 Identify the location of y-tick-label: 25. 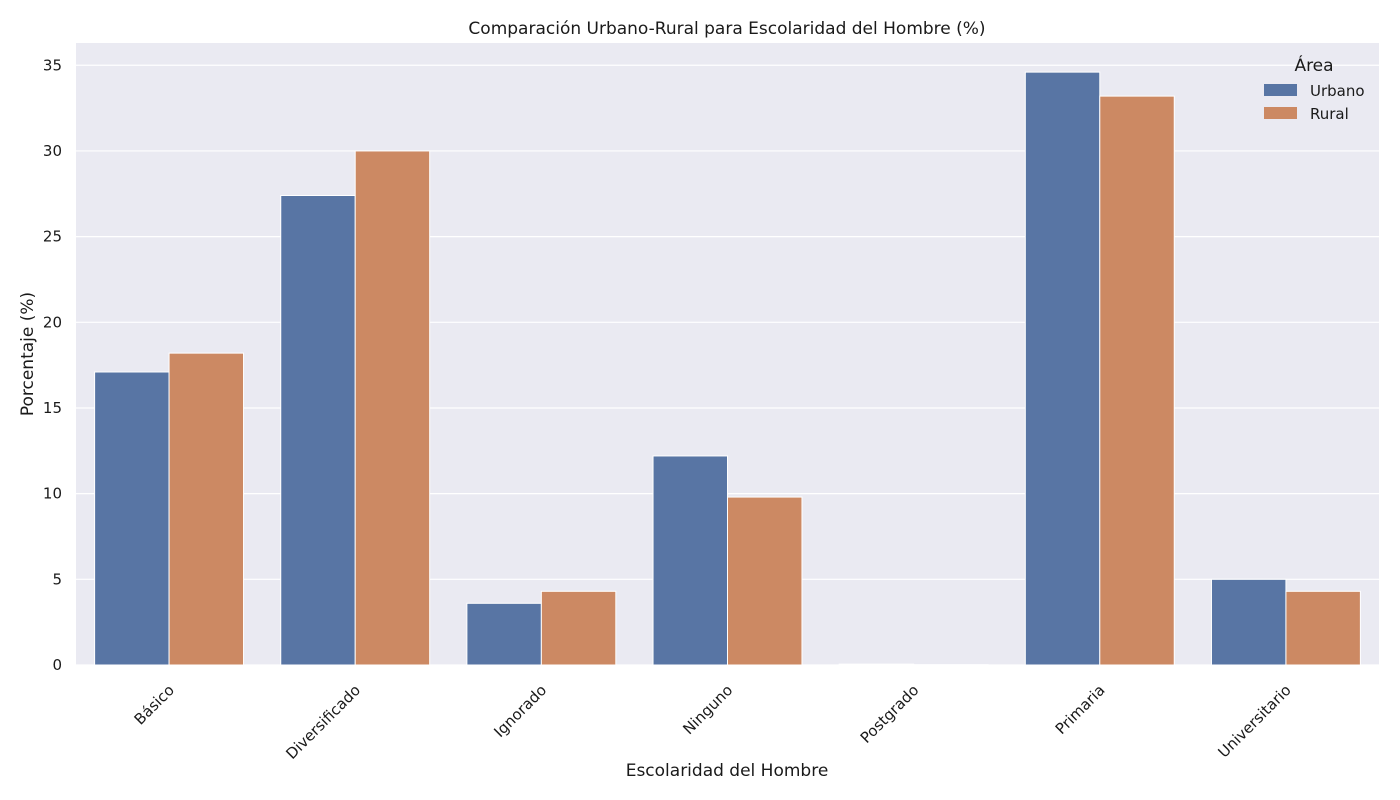
(52, 237).